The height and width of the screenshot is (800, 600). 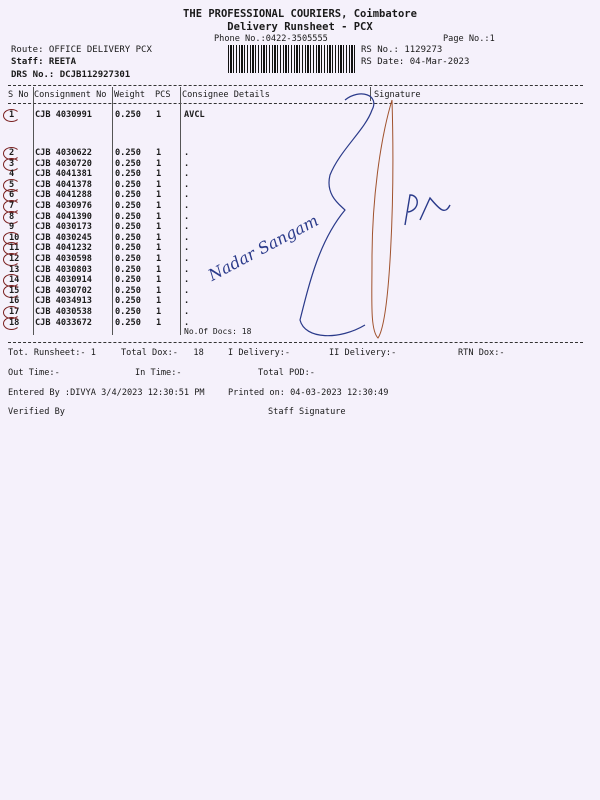 I want to click on col-pcs: PCS, so click(x=163, y=95).